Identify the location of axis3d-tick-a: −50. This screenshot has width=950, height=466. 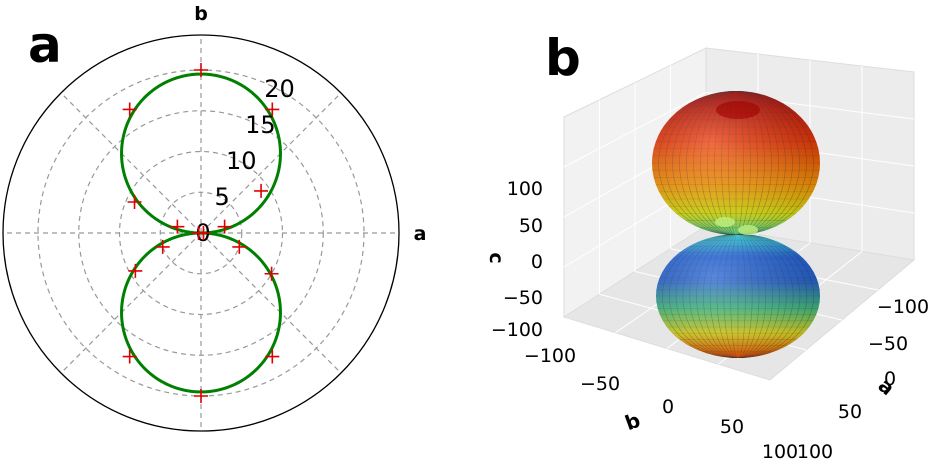
(888, 344).